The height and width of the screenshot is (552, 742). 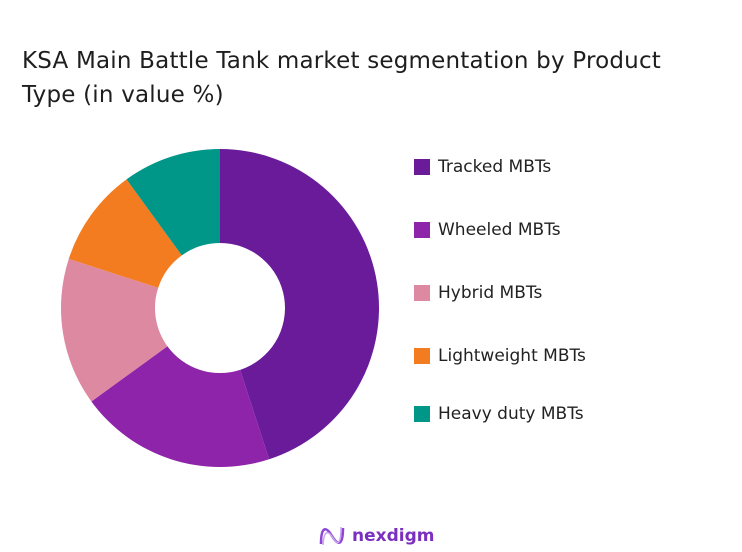 I want to click on legend-label: Tracked MBTs, so click(x=495, y=167).